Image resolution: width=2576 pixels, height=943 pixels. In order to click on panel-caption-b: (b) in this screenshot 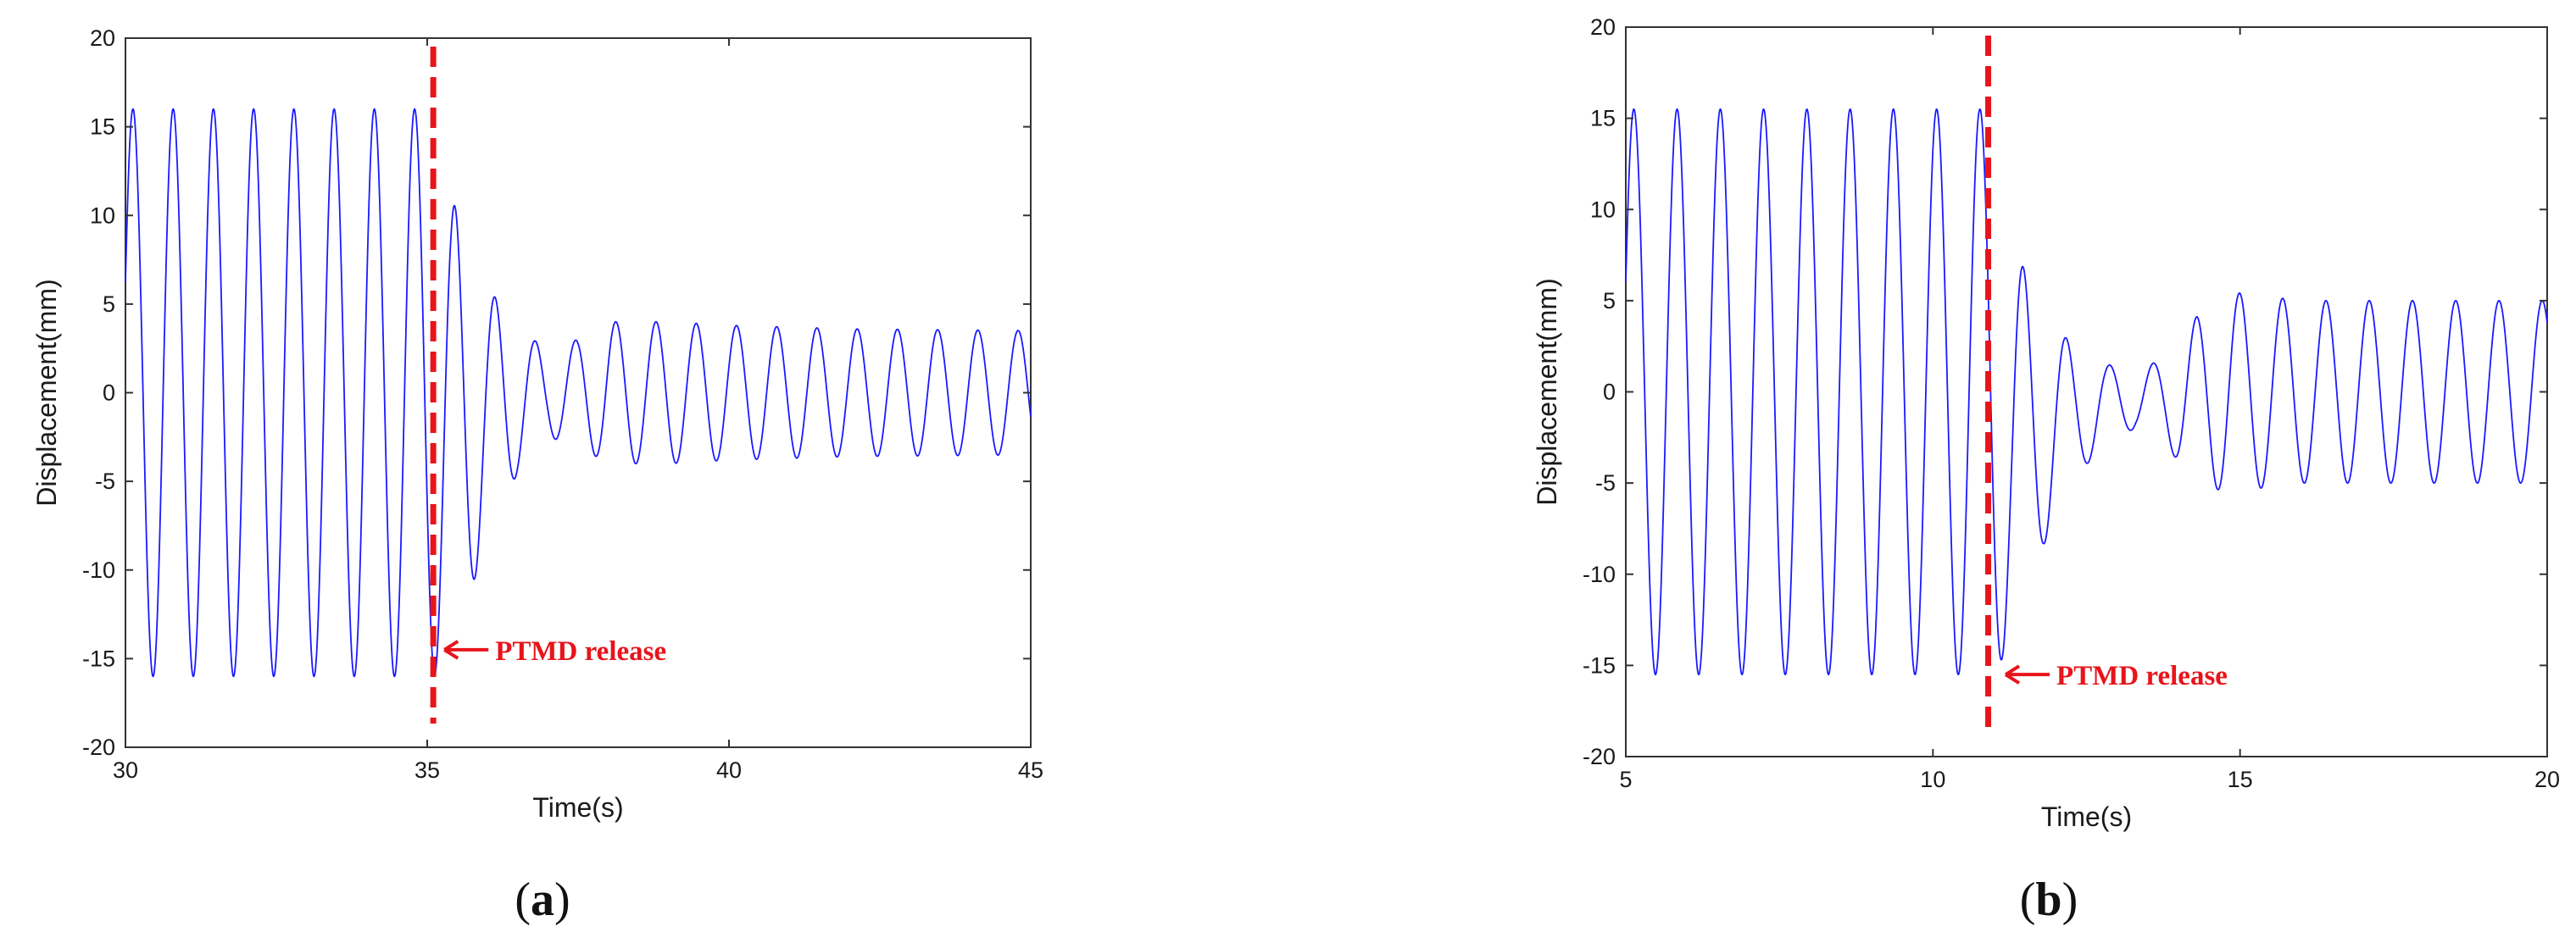, I will do `click(2049, 900)`.